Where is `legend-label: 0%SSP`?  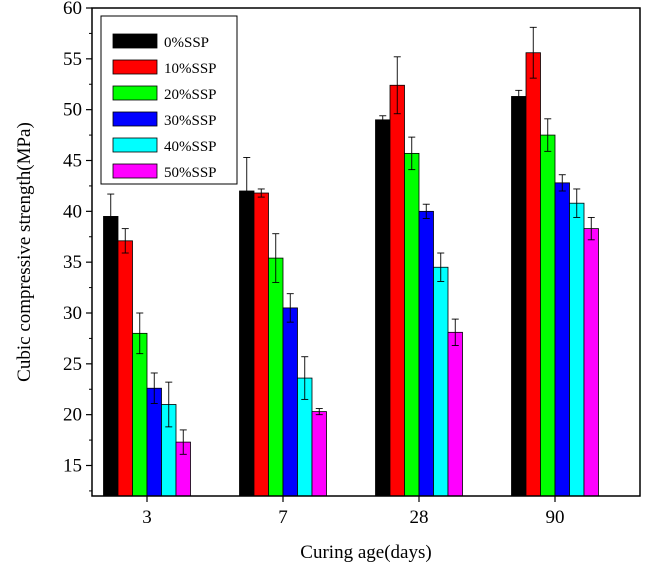 legend-label: 0%SSP is located at coordinates (186, 43).